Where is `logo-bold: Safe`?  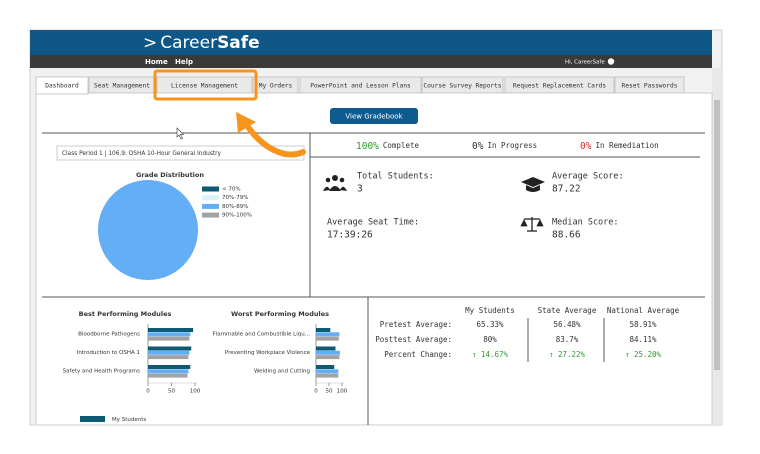
logo-bold: Safe is located at coordinates (238, 43).